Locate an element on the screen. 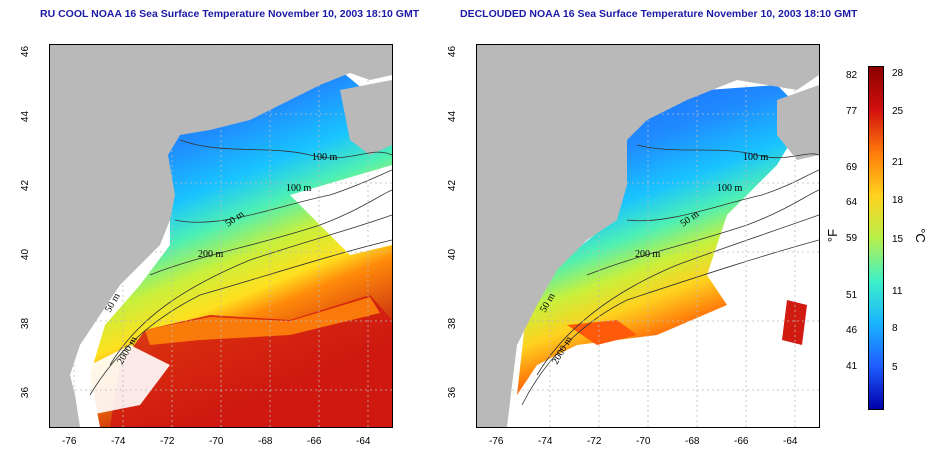  celsius-tick: 18 is located at coordinates (898, 200).